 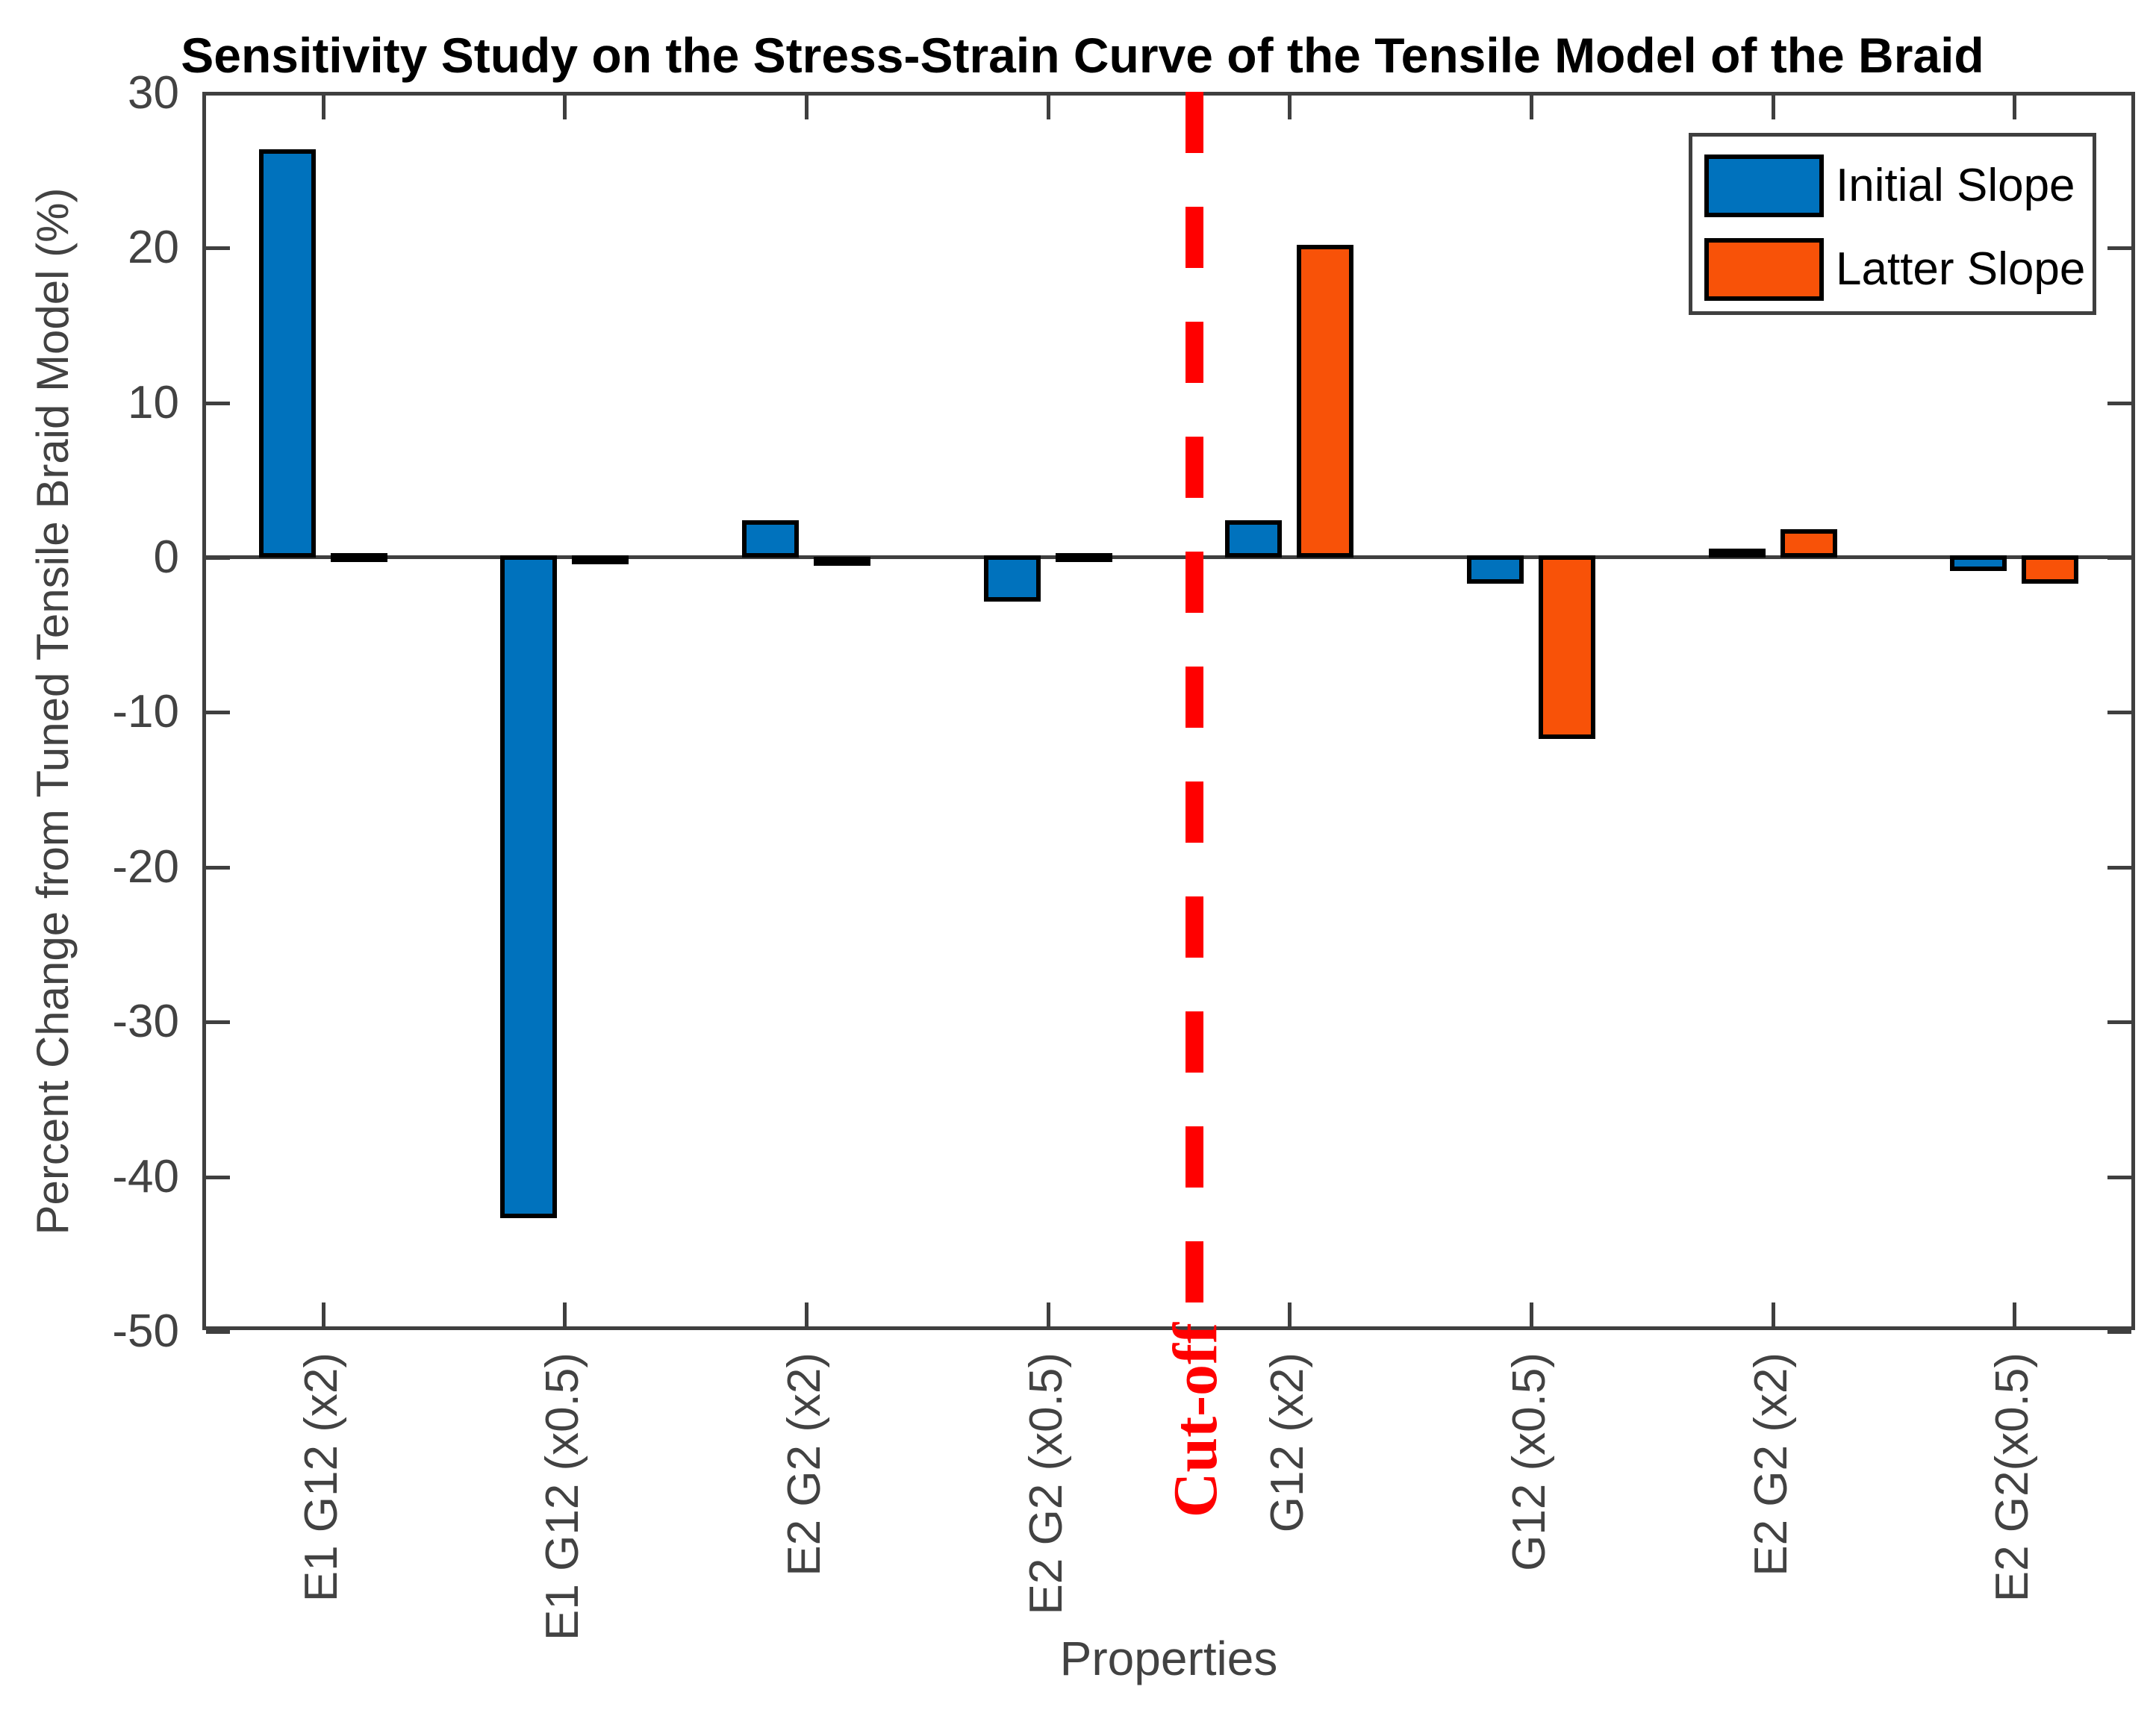 What do you see at coordinates (153, 248) in the screenshot?
I see `y-tick-label: 20` at bounding box center [153, 248].